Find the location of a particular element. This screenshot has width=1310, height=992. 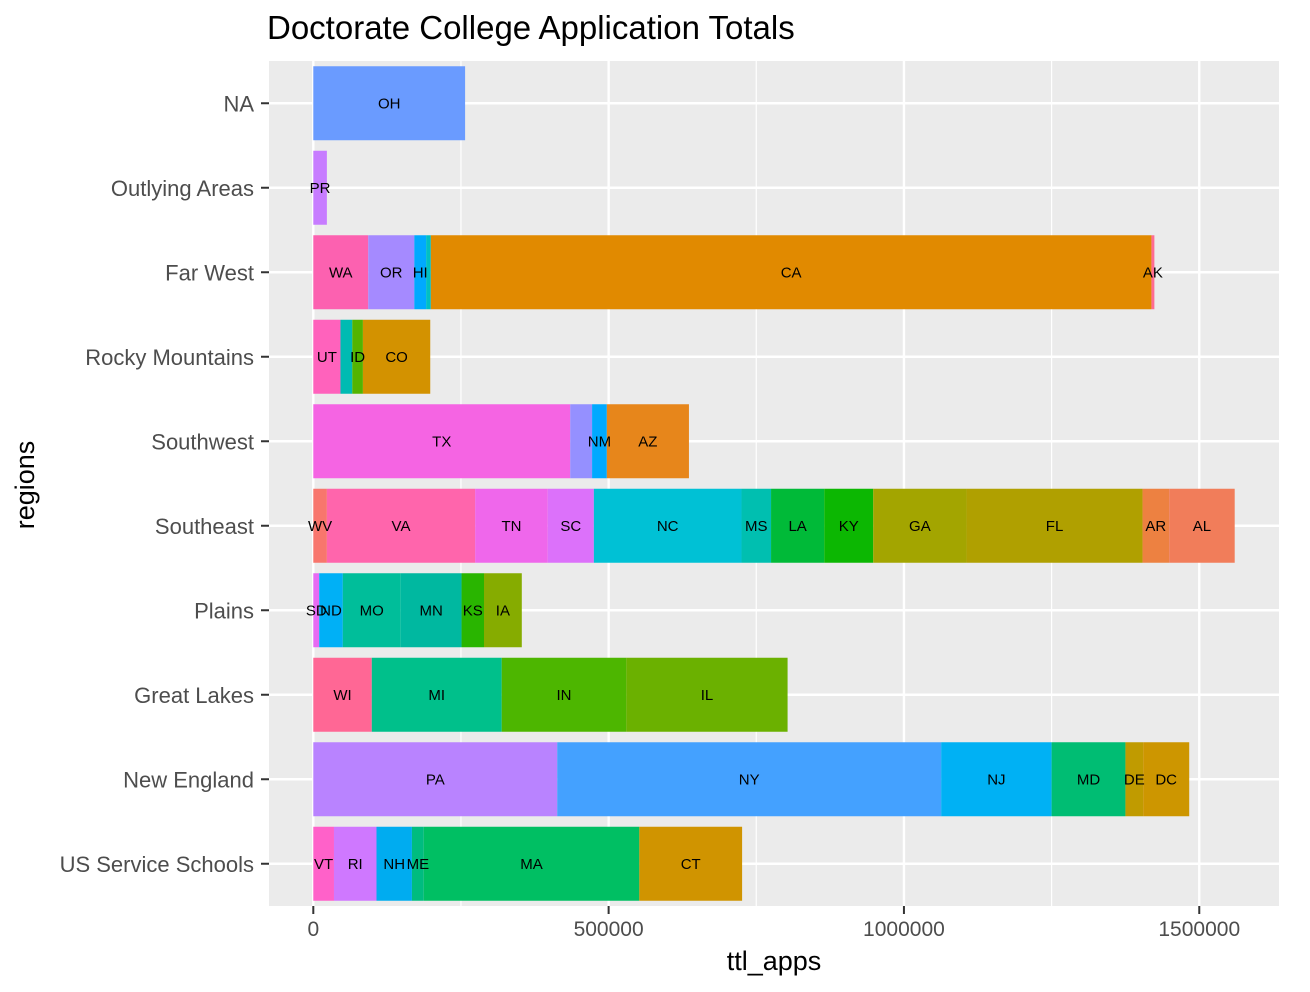

segment-label-mn: MN is located at coordinates (430, 610).